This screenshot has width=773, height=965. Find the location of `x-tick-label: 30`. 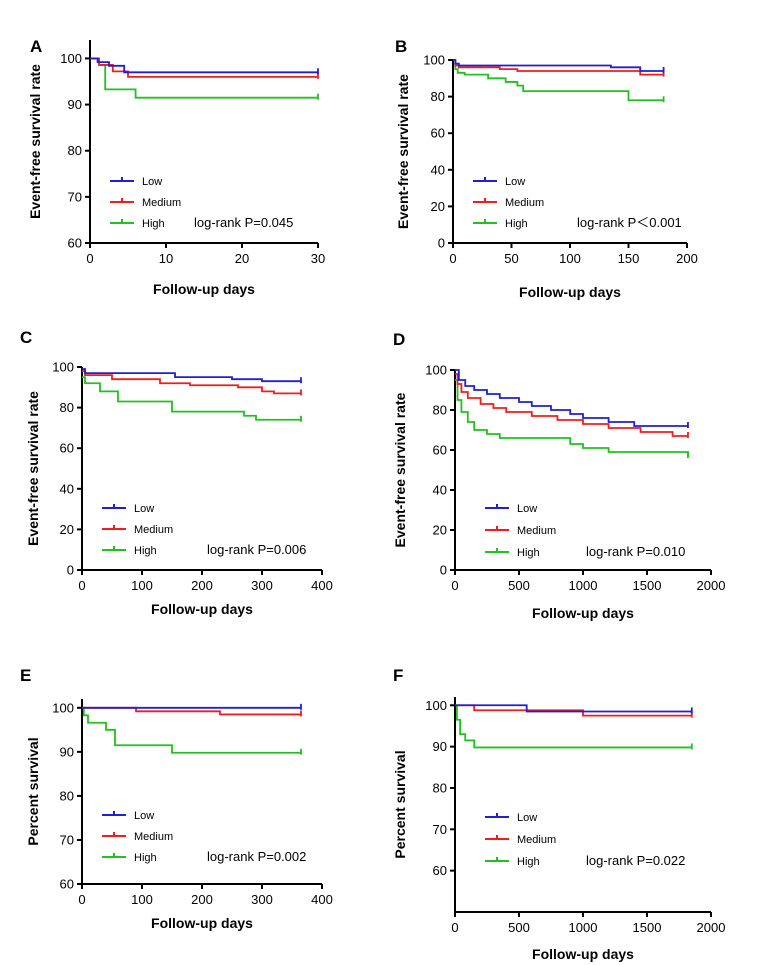

x-tick-label: 30 is located at coordinates (318, 258).